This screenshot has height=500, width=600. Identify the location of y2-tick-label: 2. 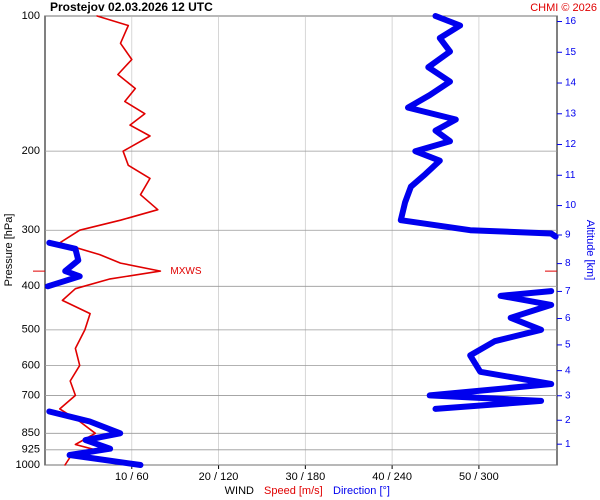
(568, 420).